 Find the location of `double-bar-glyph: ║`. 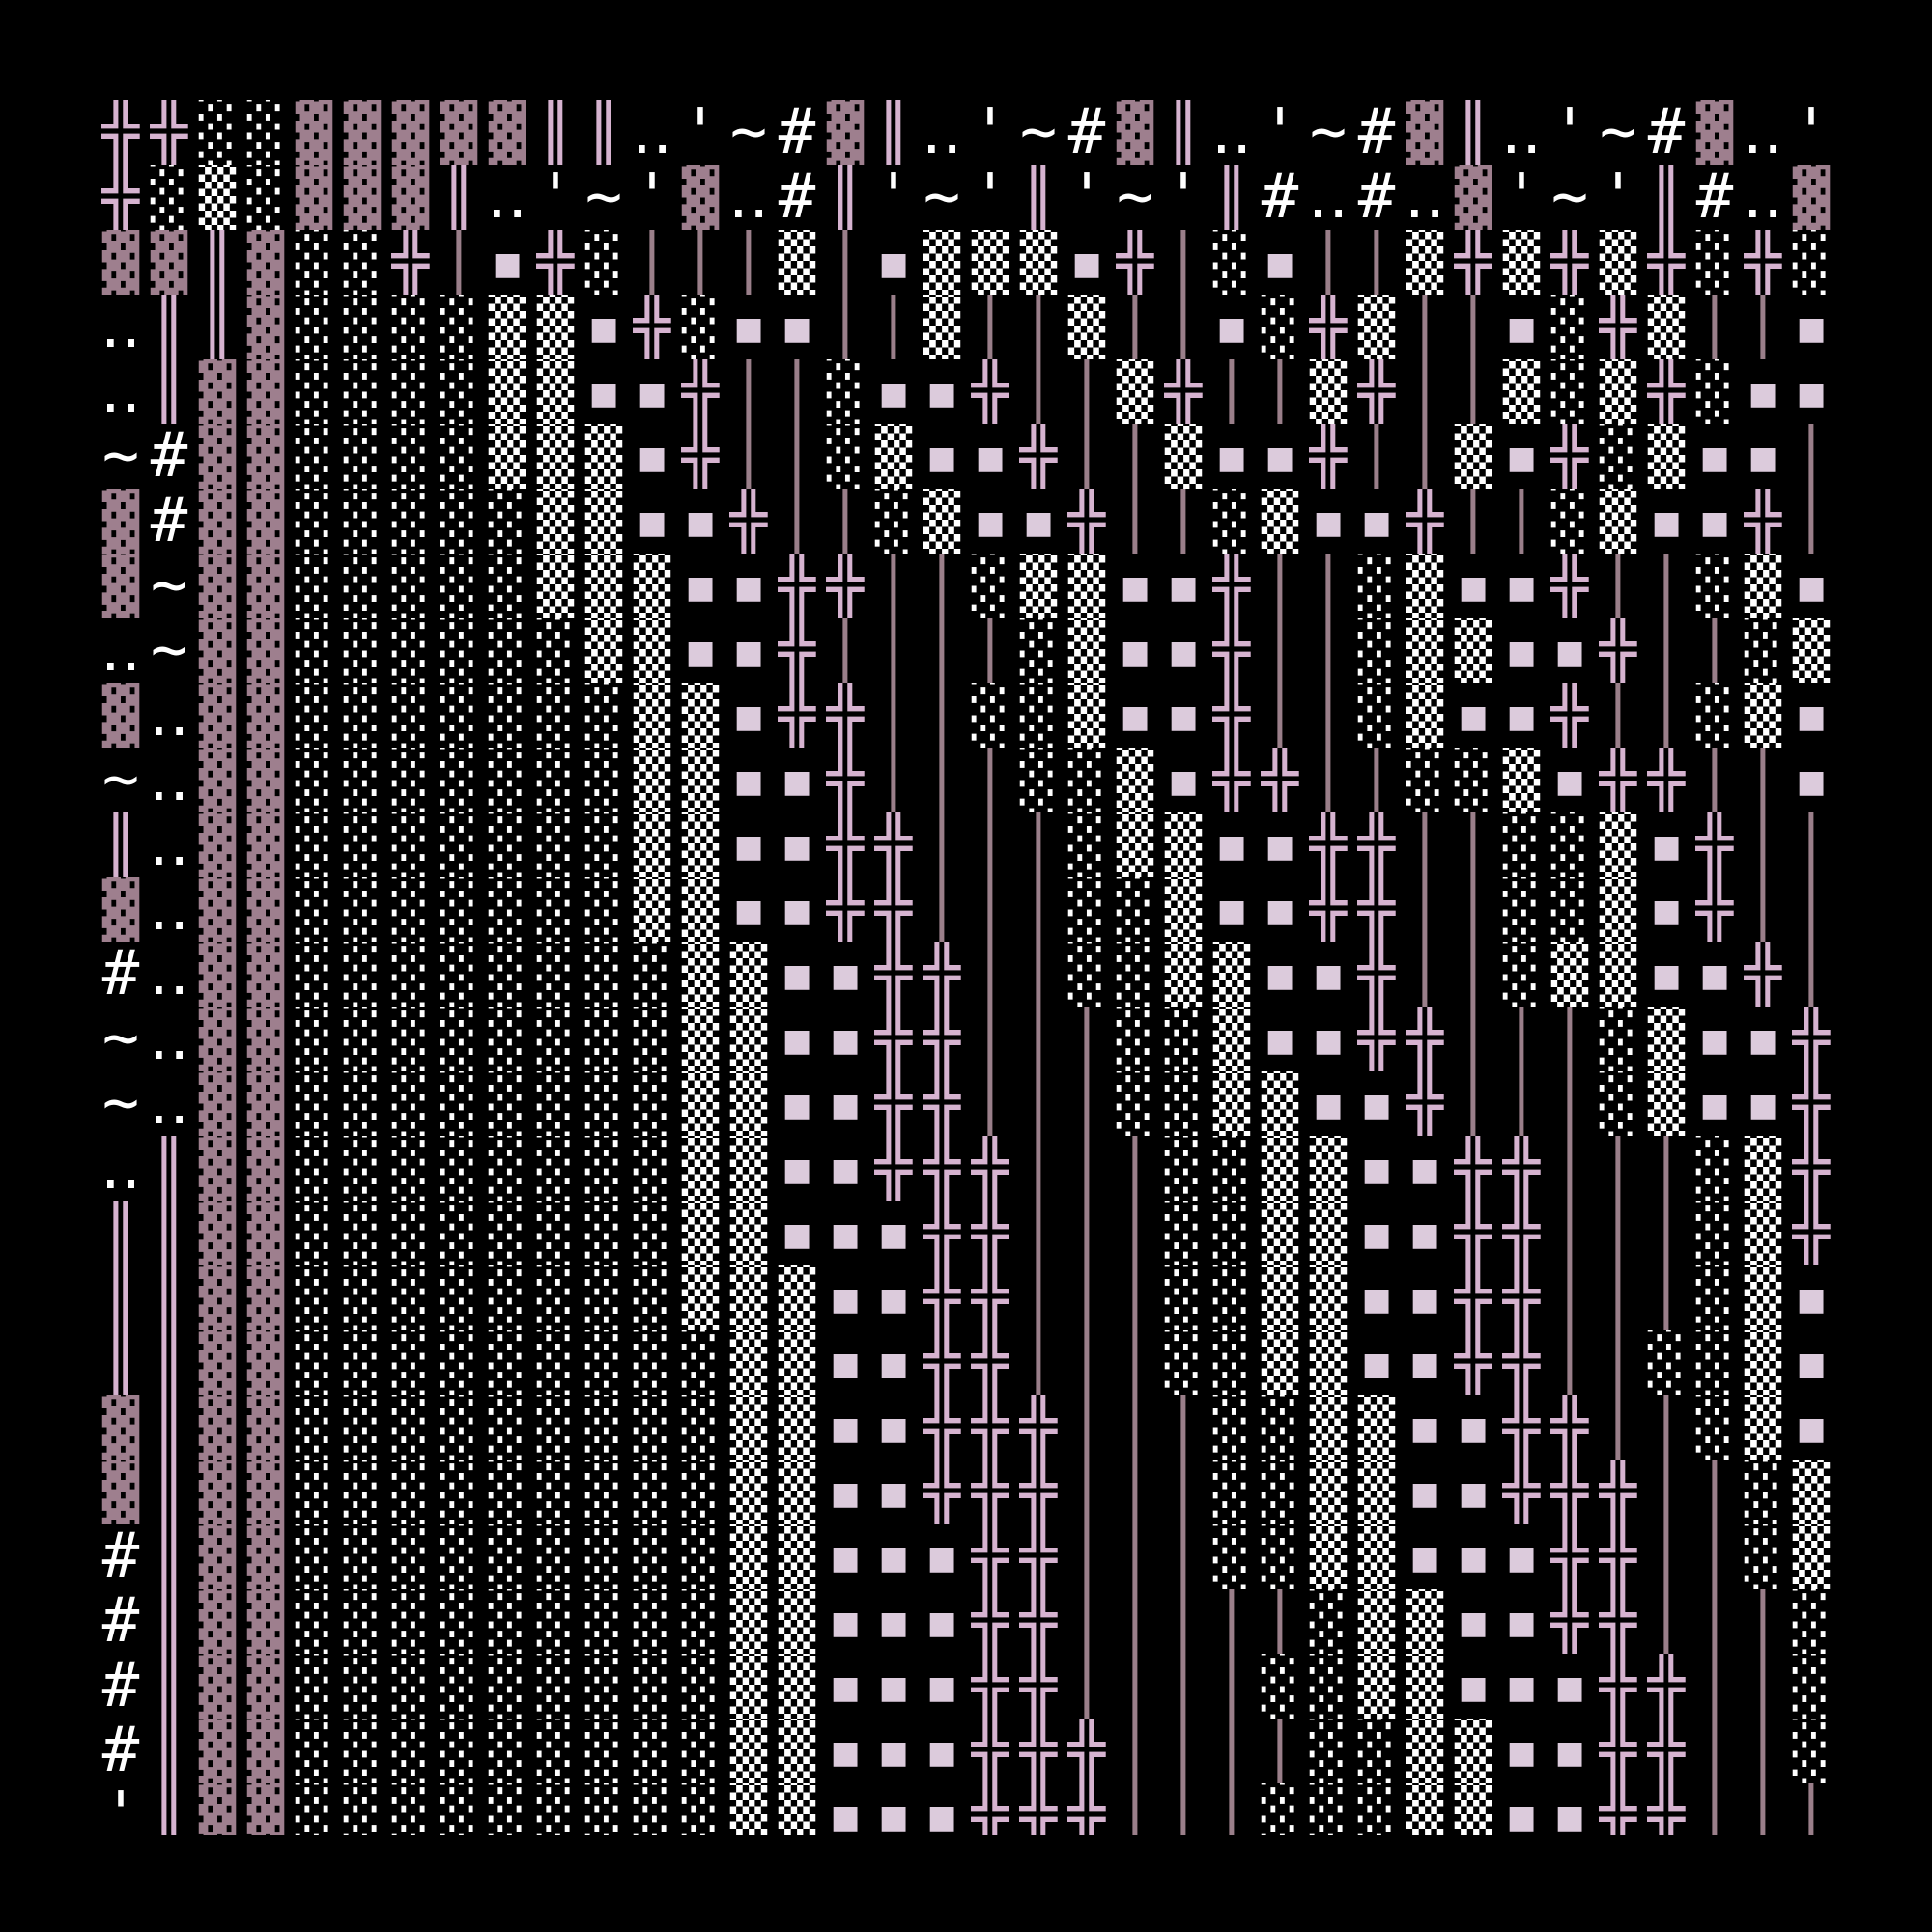

double-bar-glyph: ║ is located at coordinates (169, 1751).